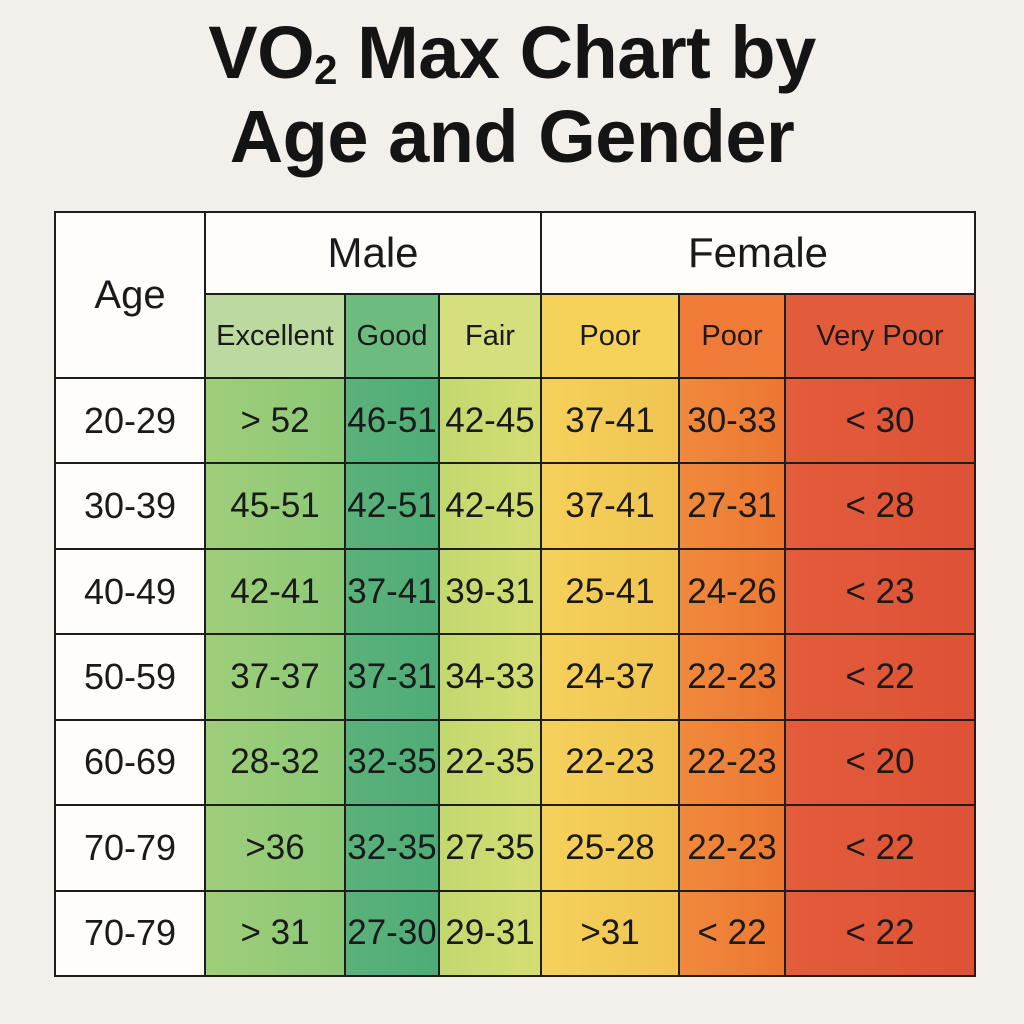 The height and width of the screenshot is (1024, 1024). What do you see at coordinates (490, 336) in the screenshot?
I see `category-fair: Fair` at bounding box center [490, 336].